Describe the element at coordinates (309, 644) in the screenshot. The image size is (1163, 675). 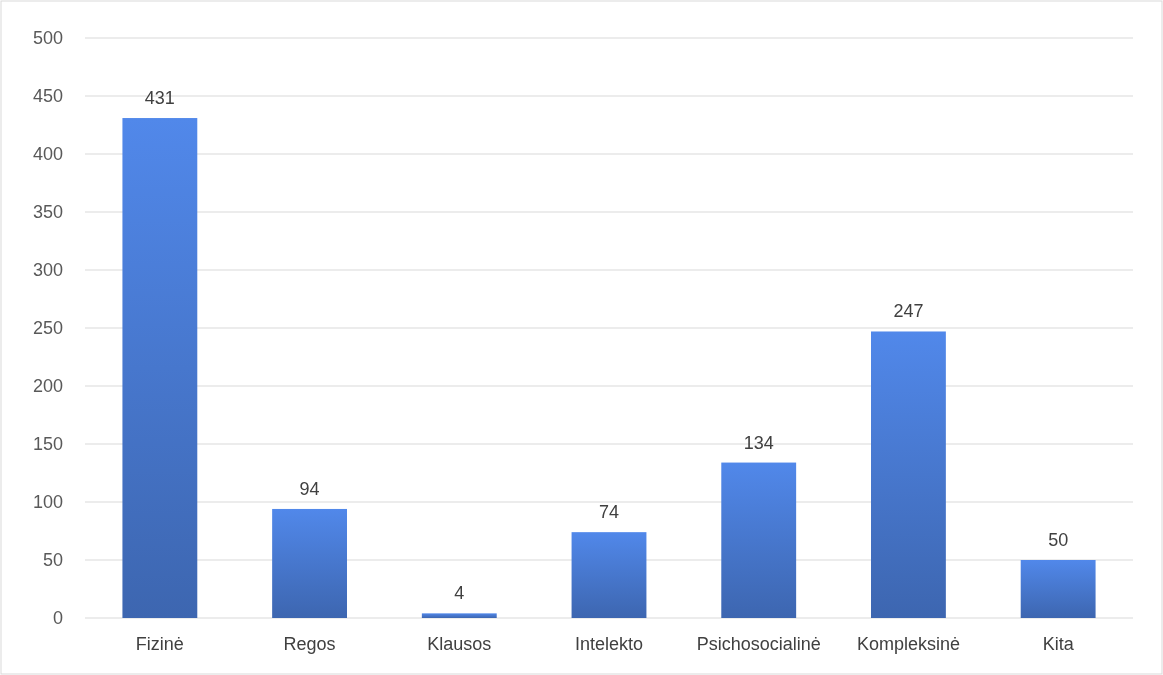
I see `x-tick-label: Regos` at that location.